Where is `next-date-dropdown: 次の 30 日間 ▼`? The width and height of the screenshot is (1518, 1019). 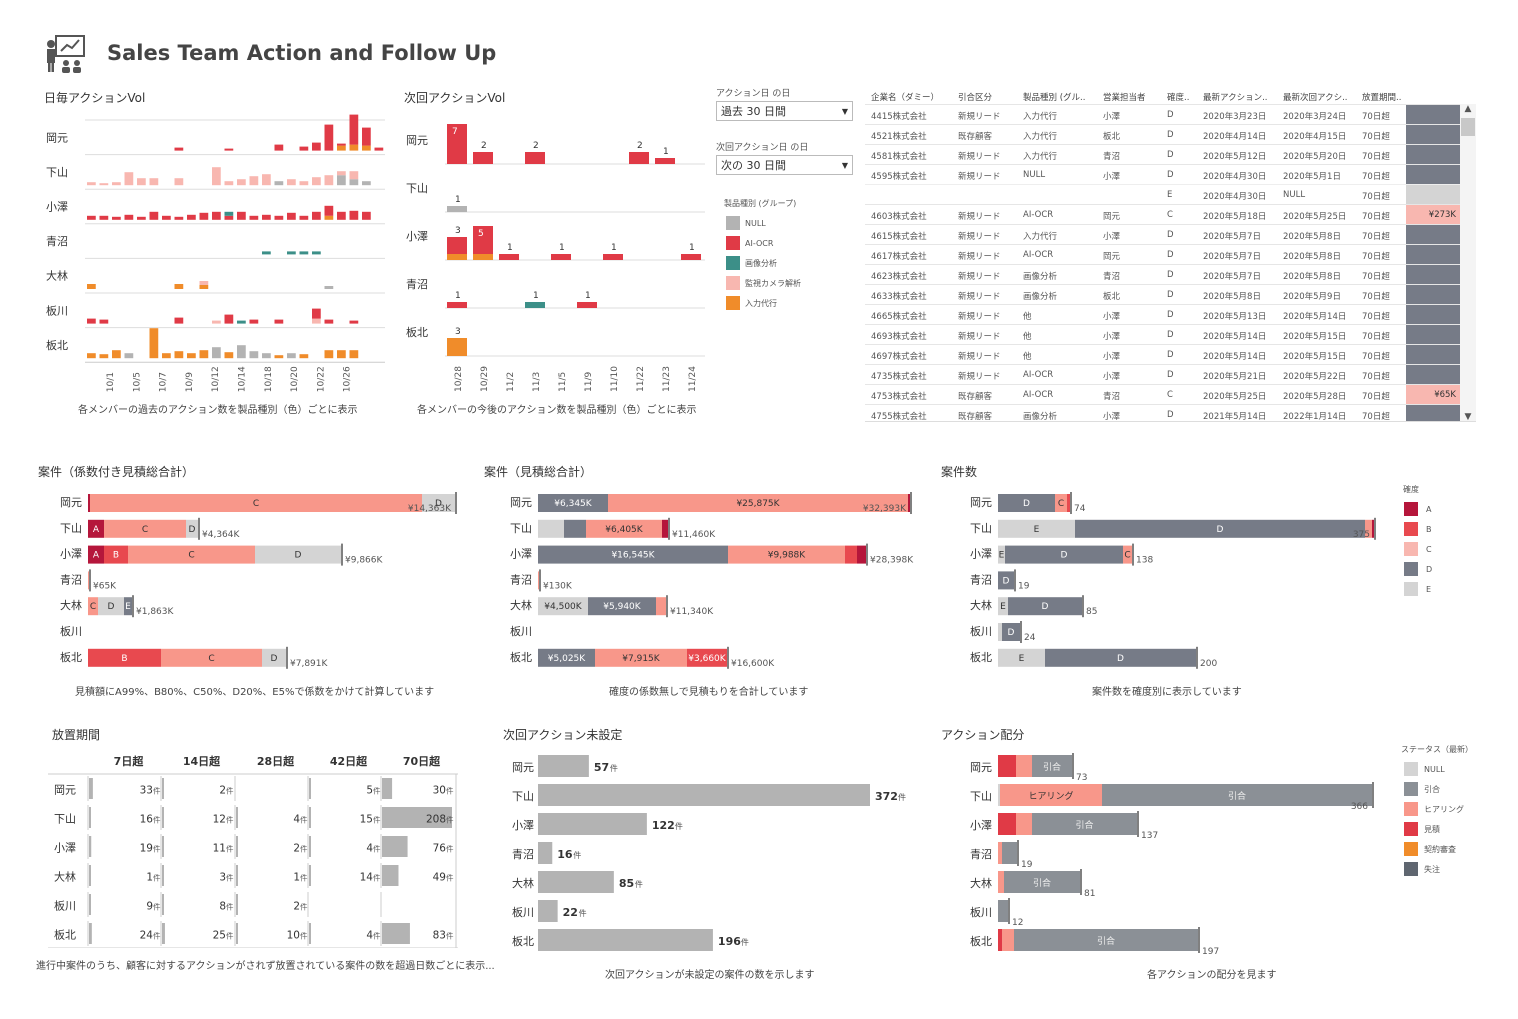 next-date-dropdown: 次の 30 日間 ▼ is located at coordinates (784, 165).